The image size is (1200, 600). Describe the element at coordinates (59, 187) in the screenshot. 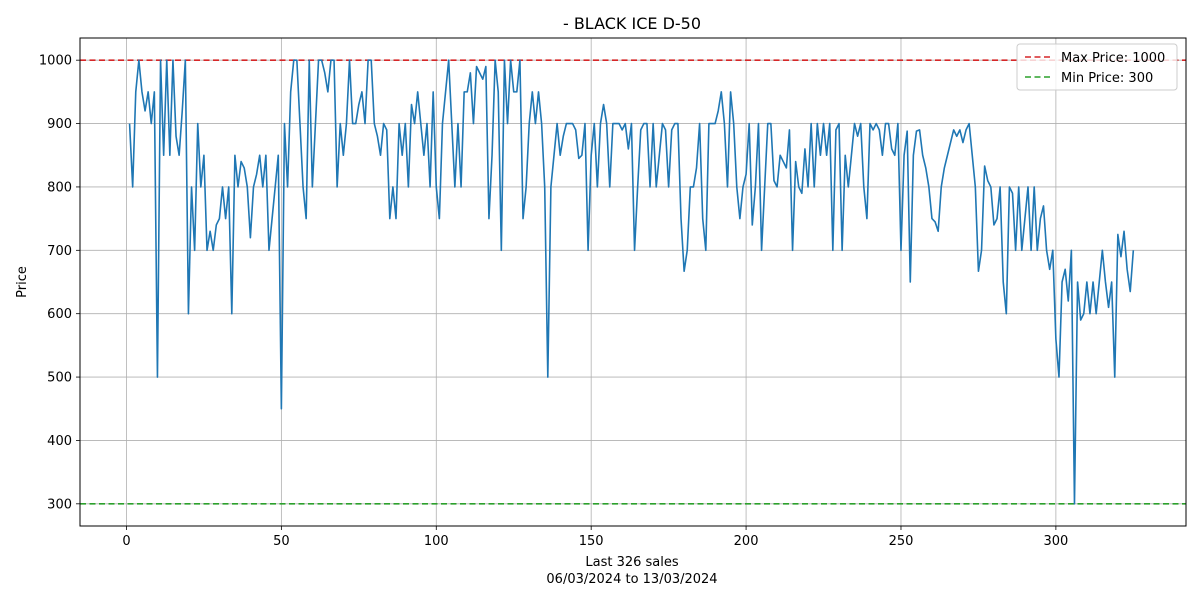

I see `y-tick-label: 800` at that location.